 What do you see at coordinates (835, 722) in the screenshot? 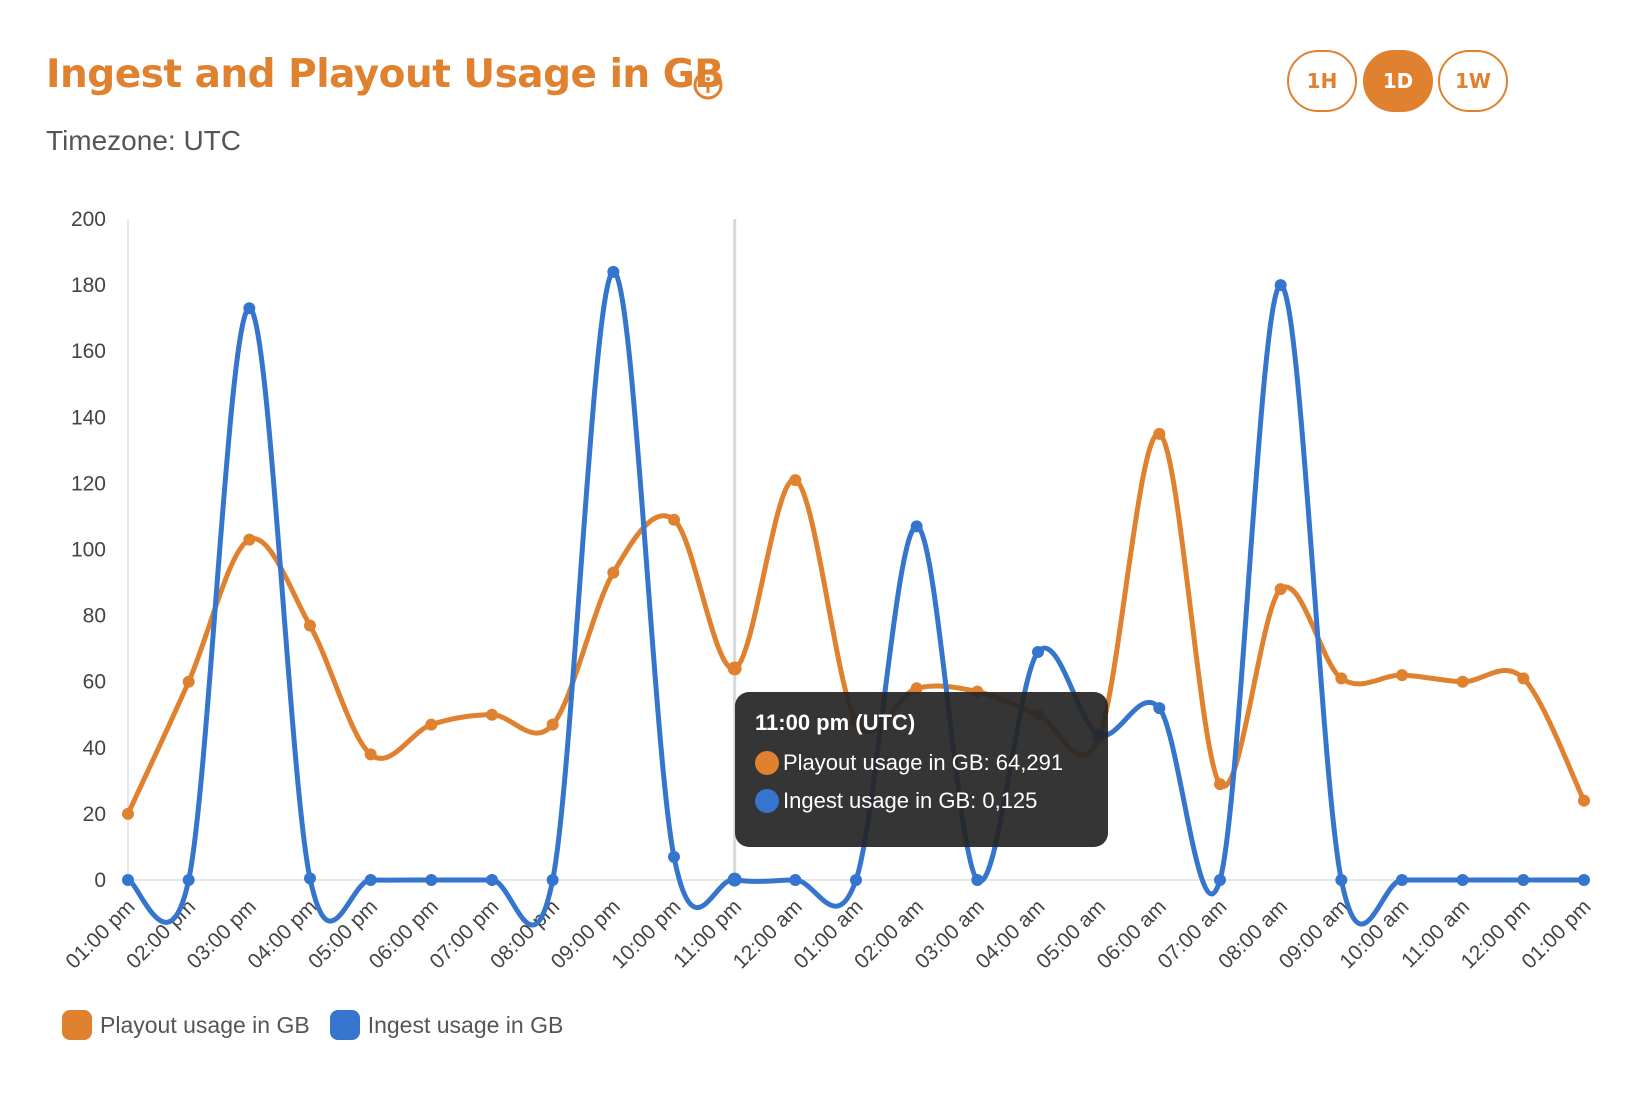
I see `tooltip-title: 11:00 pm (UTC)` at bounding box center [835, 722].